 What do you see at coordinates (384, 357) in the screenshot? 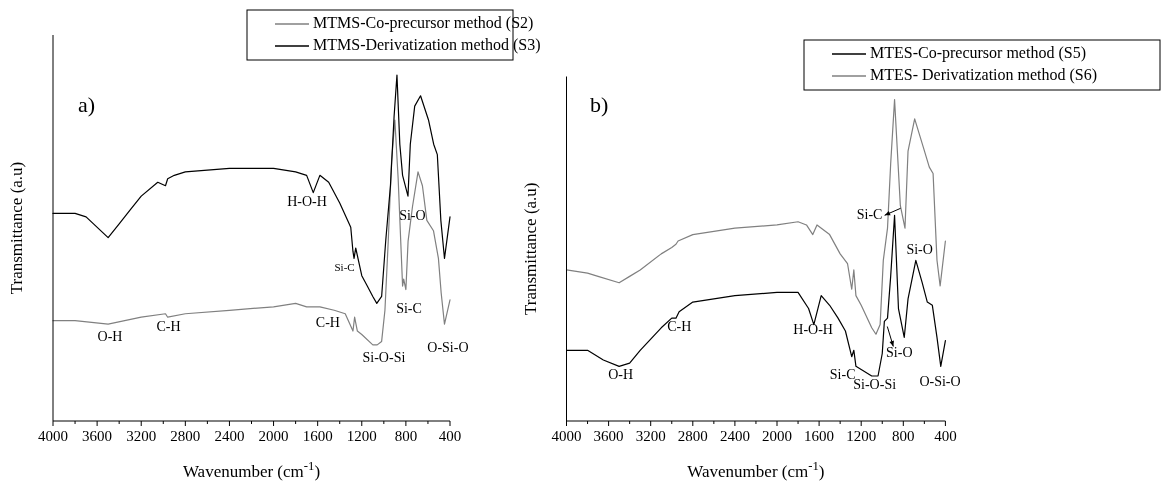
I see `annotation: Si-O-Si` at bounding box center [384, 357].